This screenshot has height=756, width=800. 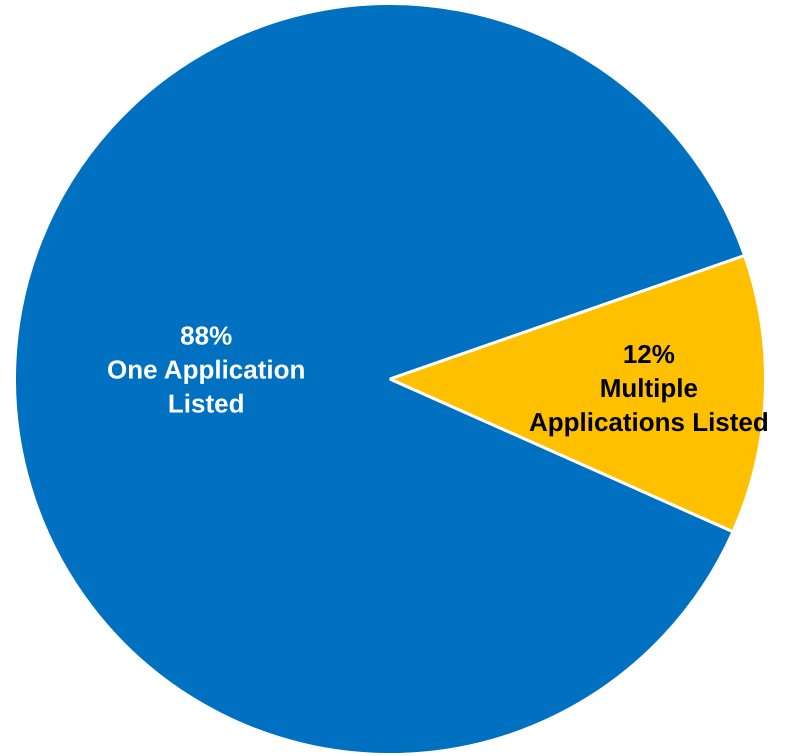 I want to click on data-label: 88%, so click(x=206, y=335).